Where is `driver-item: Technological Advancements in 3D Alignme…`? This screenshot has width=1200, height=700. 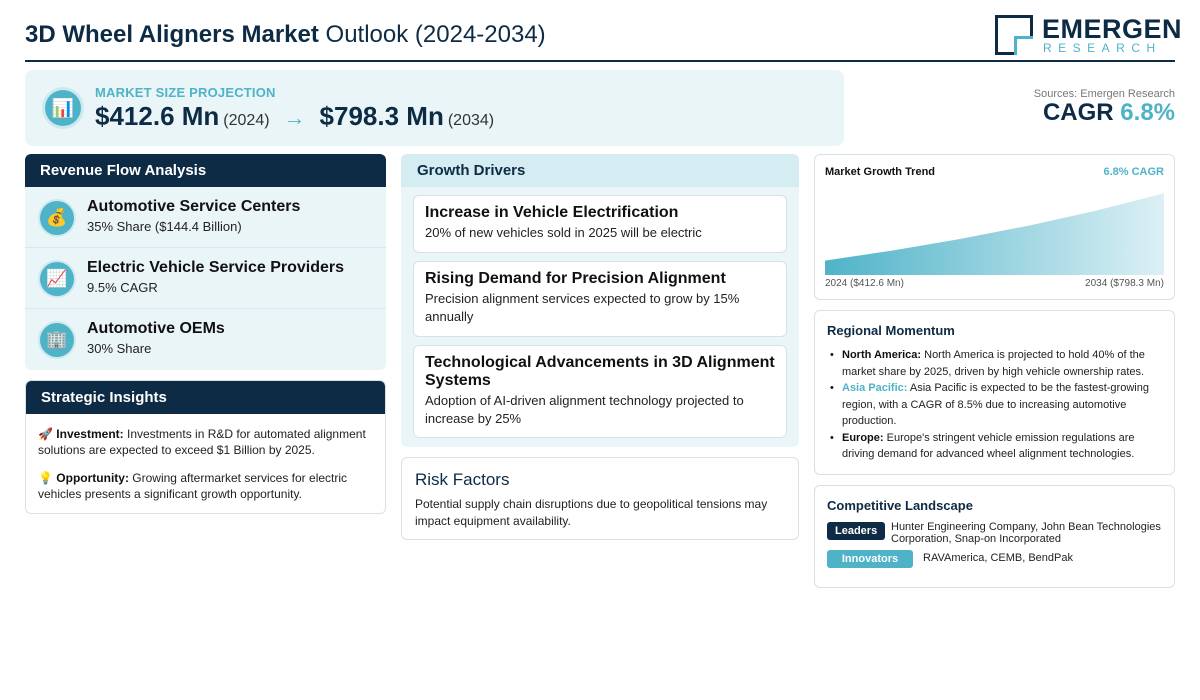 driver-item: Technological Advancements in 3D Alignme… is located at coordinates (600, 391).